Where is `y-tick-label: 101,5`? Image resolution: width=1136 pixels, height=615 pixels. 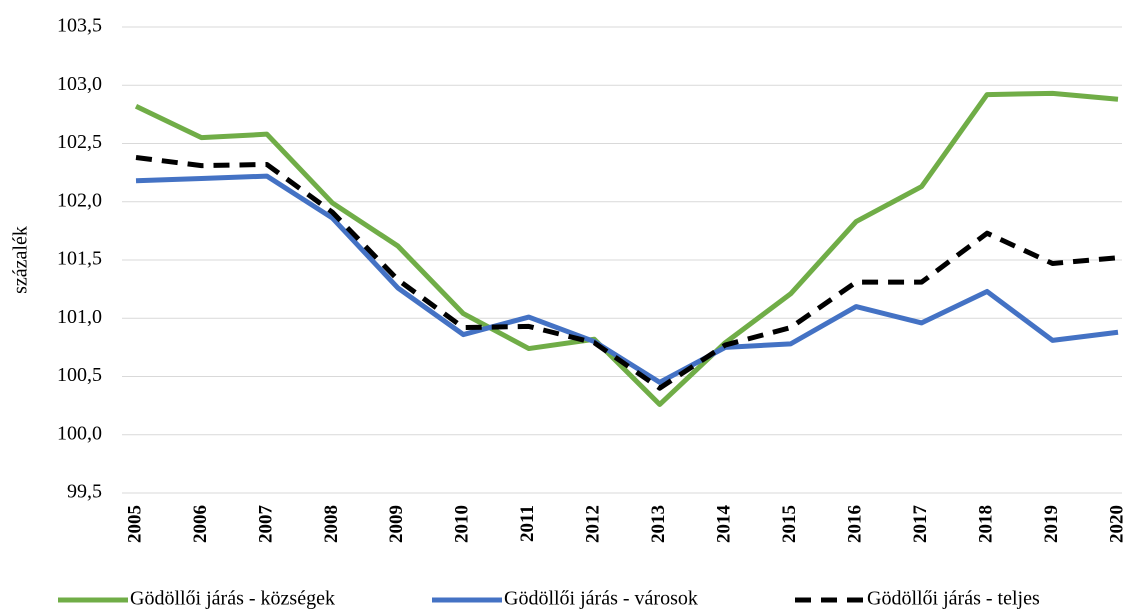 y-tick-label: 101,5 is located at coordinates (79, 259).